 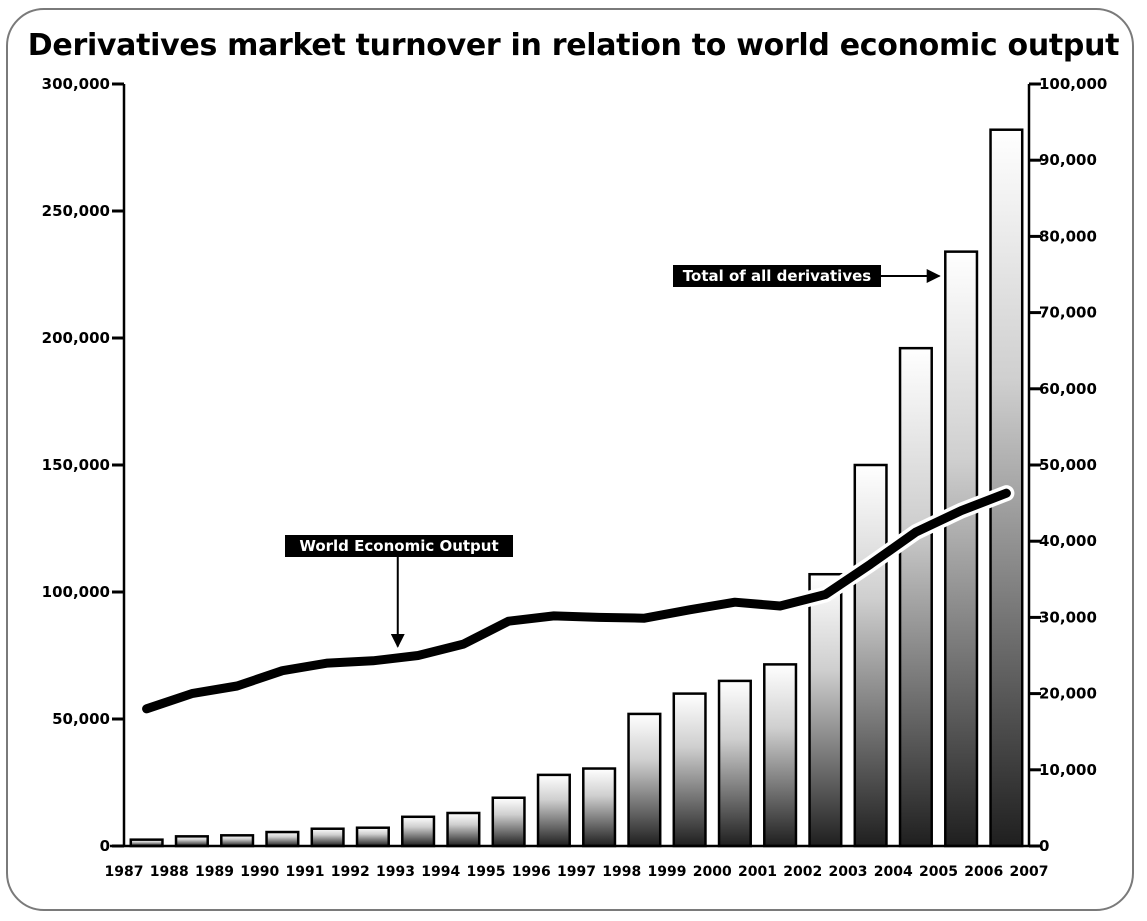 What do you see at coordinates (644, 780) in the screenshot?
I see `bar-1998` at bounding box center [644, 780].